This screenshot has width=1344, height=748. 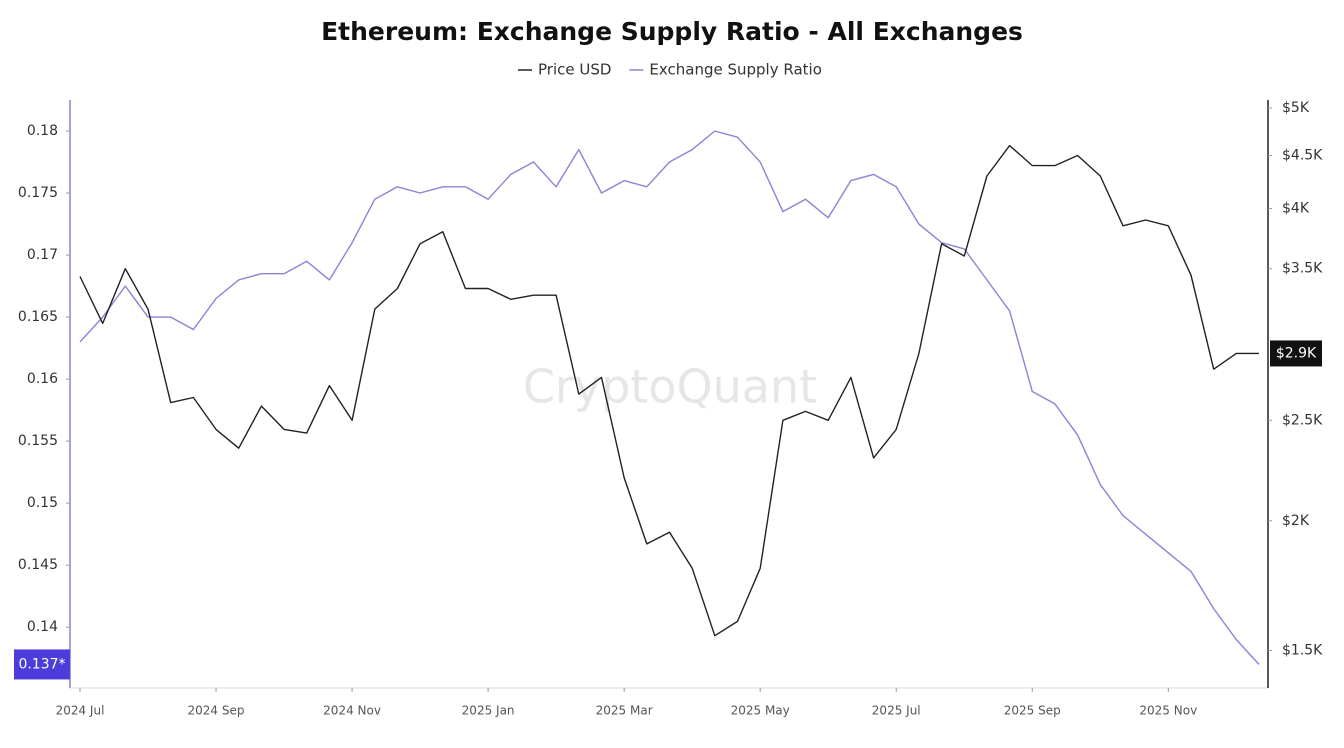 I want to click on y-tick-label: 0.165, so click(x=38, y=317).